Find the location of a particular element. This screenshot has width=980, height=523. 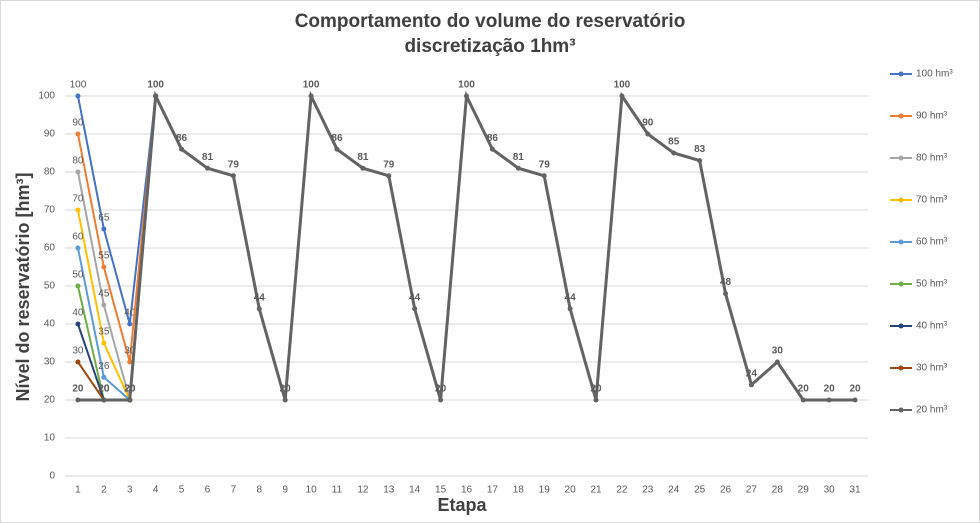

x-tick-label: 23 is located at coordinates (648, 490).